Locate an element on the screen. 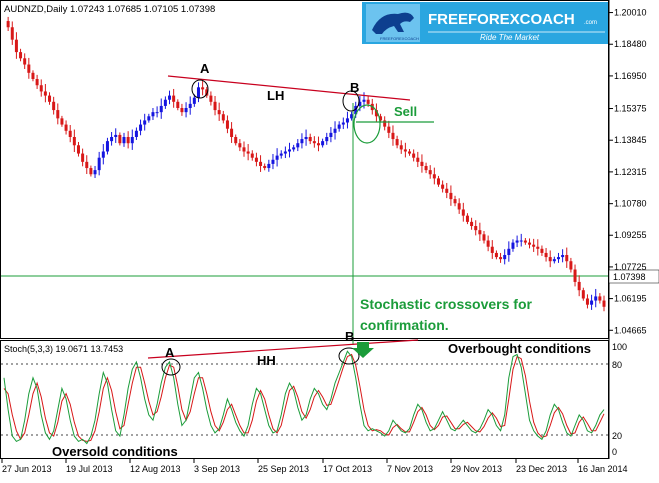  price-tick-label: 1.09255 is located at coordinates (630, 235).